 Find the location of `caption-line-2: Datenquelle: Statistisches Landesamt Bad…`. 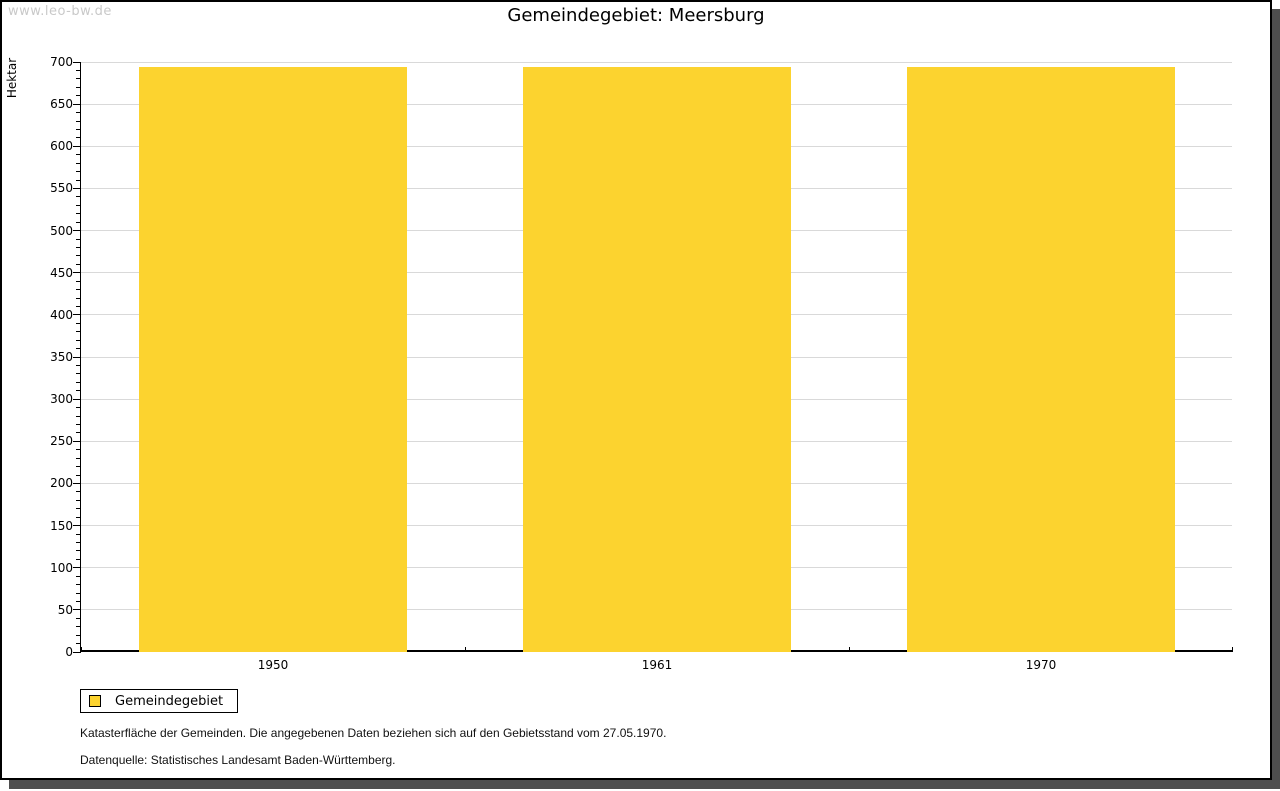

caption-line-2: Datenquelle: Statistisches Landesamt Bad… is located at coordinates (238, 760).